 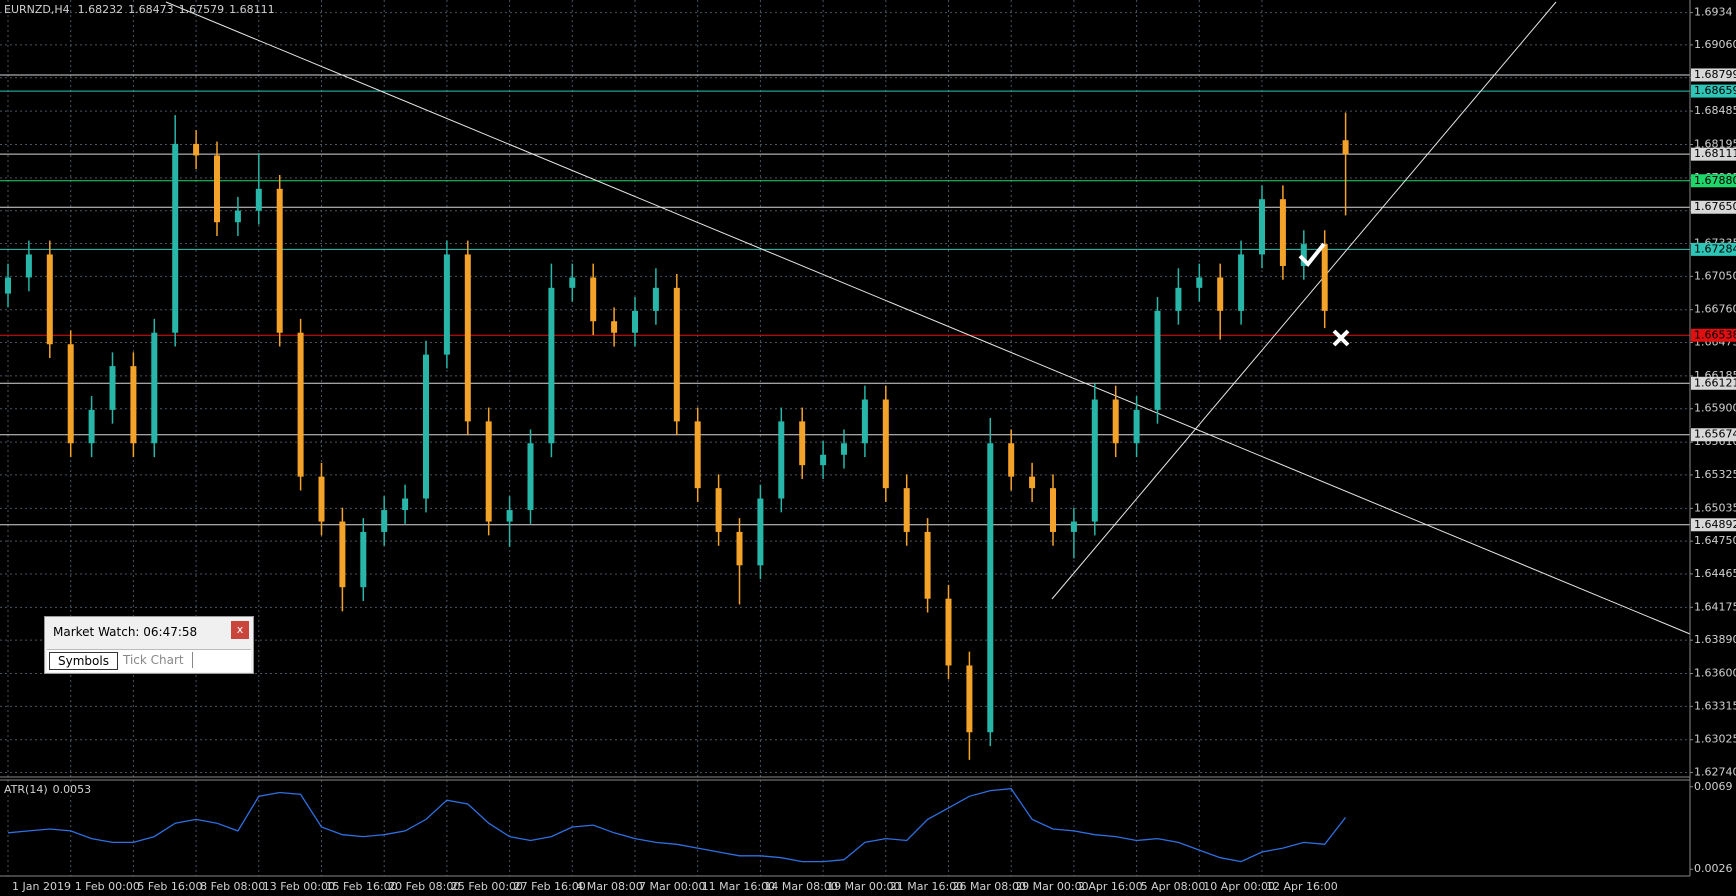 What do you see at coordinates (609, 886) in the screenshot?
I see `x-tick-label: 4 Mar 08:00` at bounding box center [609, 886].